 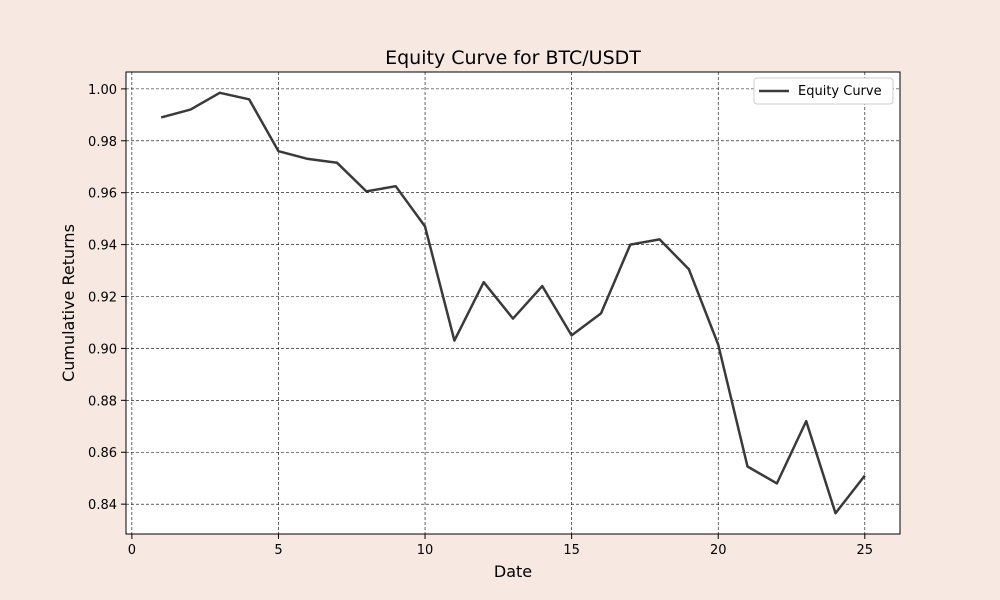 What do you see at coordinates (102, 142) in the screenshot?
I see `y-tick-label: 0.98` at bounding box center [102, 142].